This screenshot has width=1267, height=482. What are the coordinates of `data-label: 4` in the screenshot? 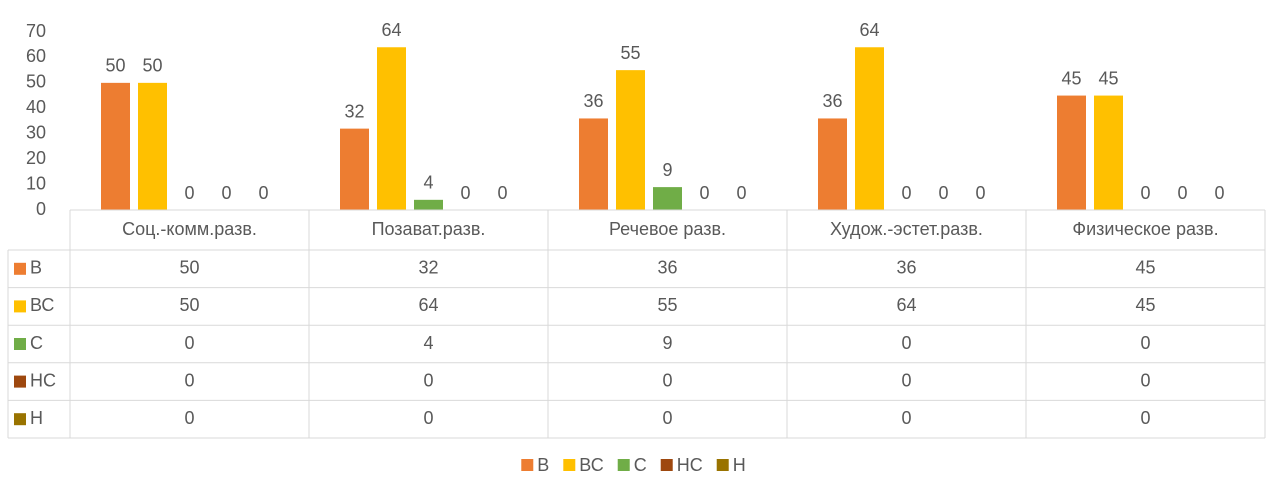 It's located at (428, 183).